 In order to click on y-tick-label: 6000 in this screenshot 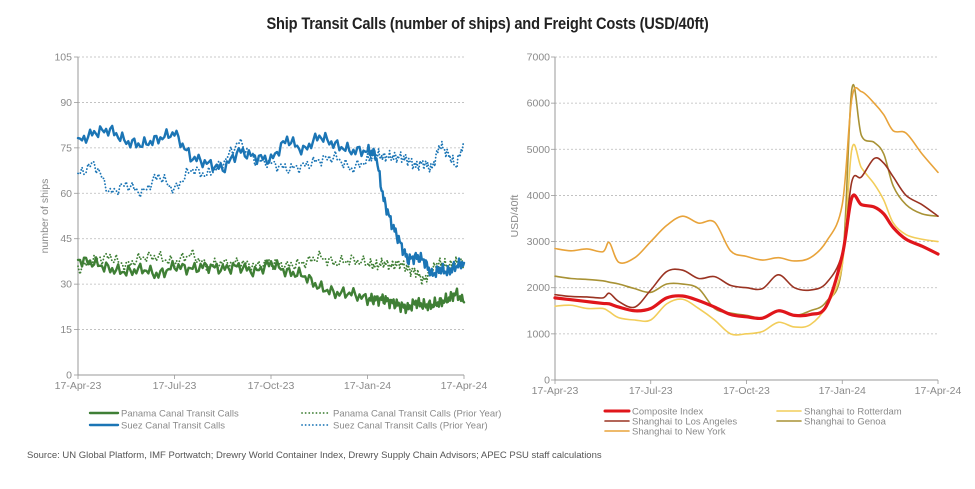, I will do `click(539, 104)`.